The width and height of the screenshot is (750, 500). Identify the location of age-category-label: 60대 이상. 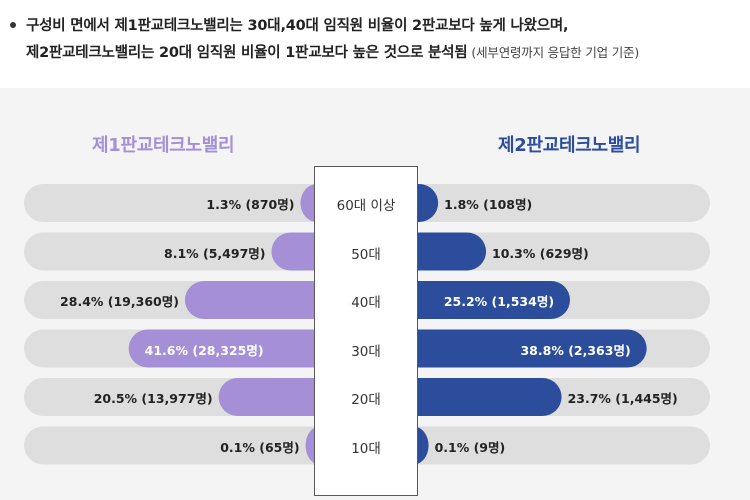
(366, 206).